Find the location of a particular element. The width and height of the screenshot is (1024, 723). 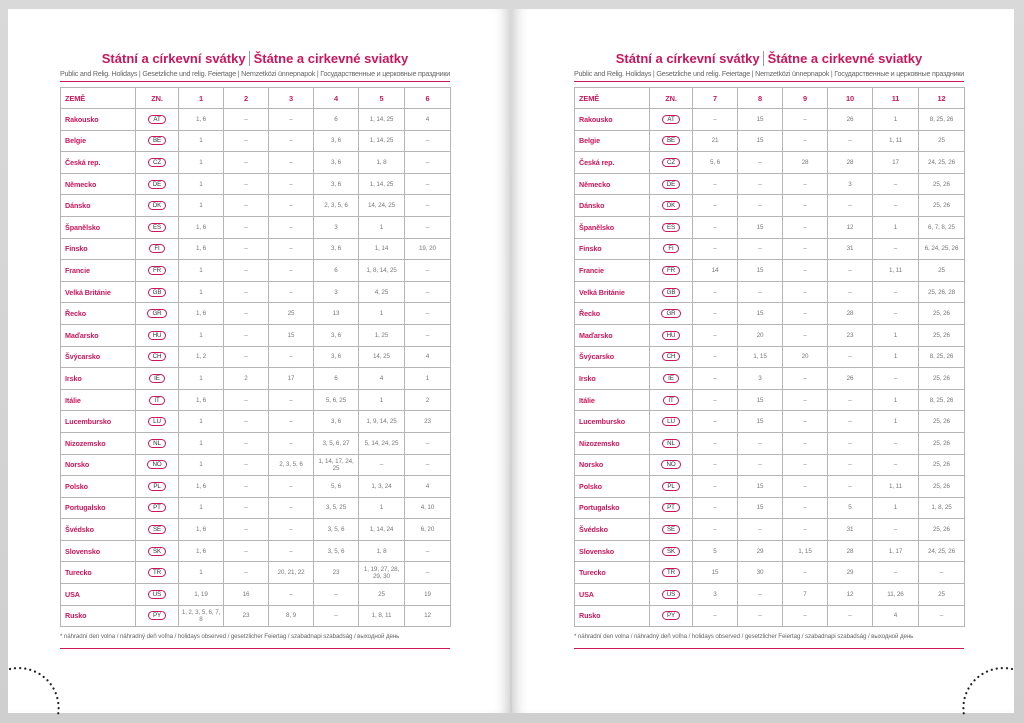

country-name: Nizozemsko is located at coordinates (612, 443).